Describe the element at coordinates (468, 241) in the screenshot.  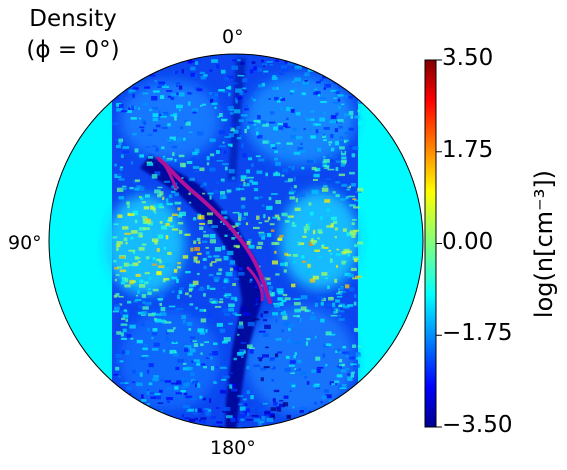
I see `colorbar-tick-label: 0.00` at that location.